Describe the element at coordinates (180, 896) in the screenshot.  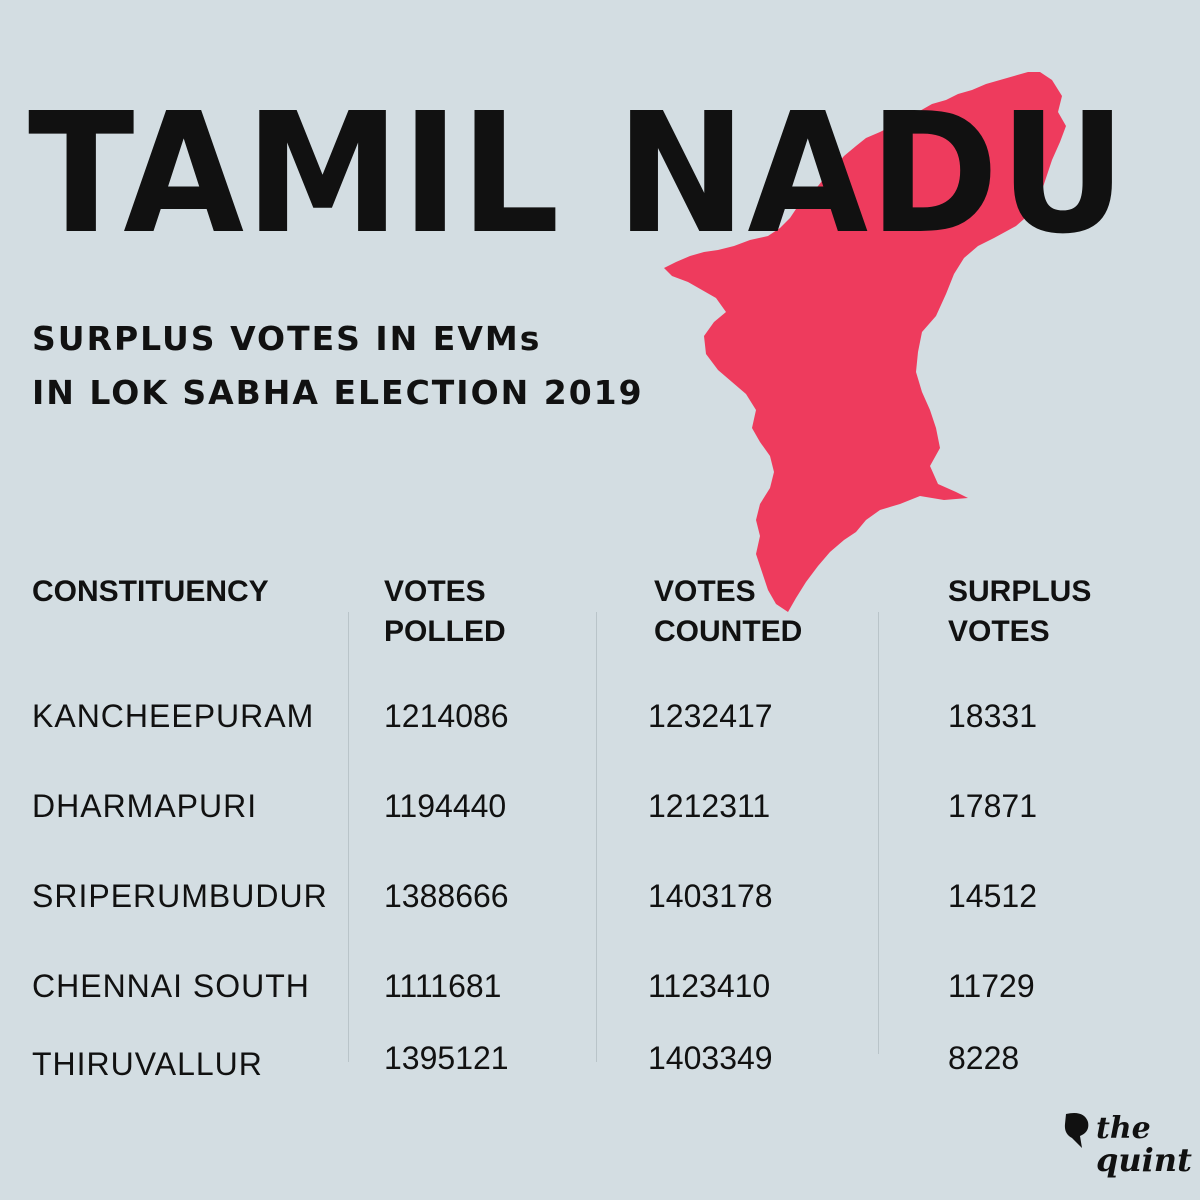
I see `row-3-constituency: SRIPERUMBUDUR` at that location.